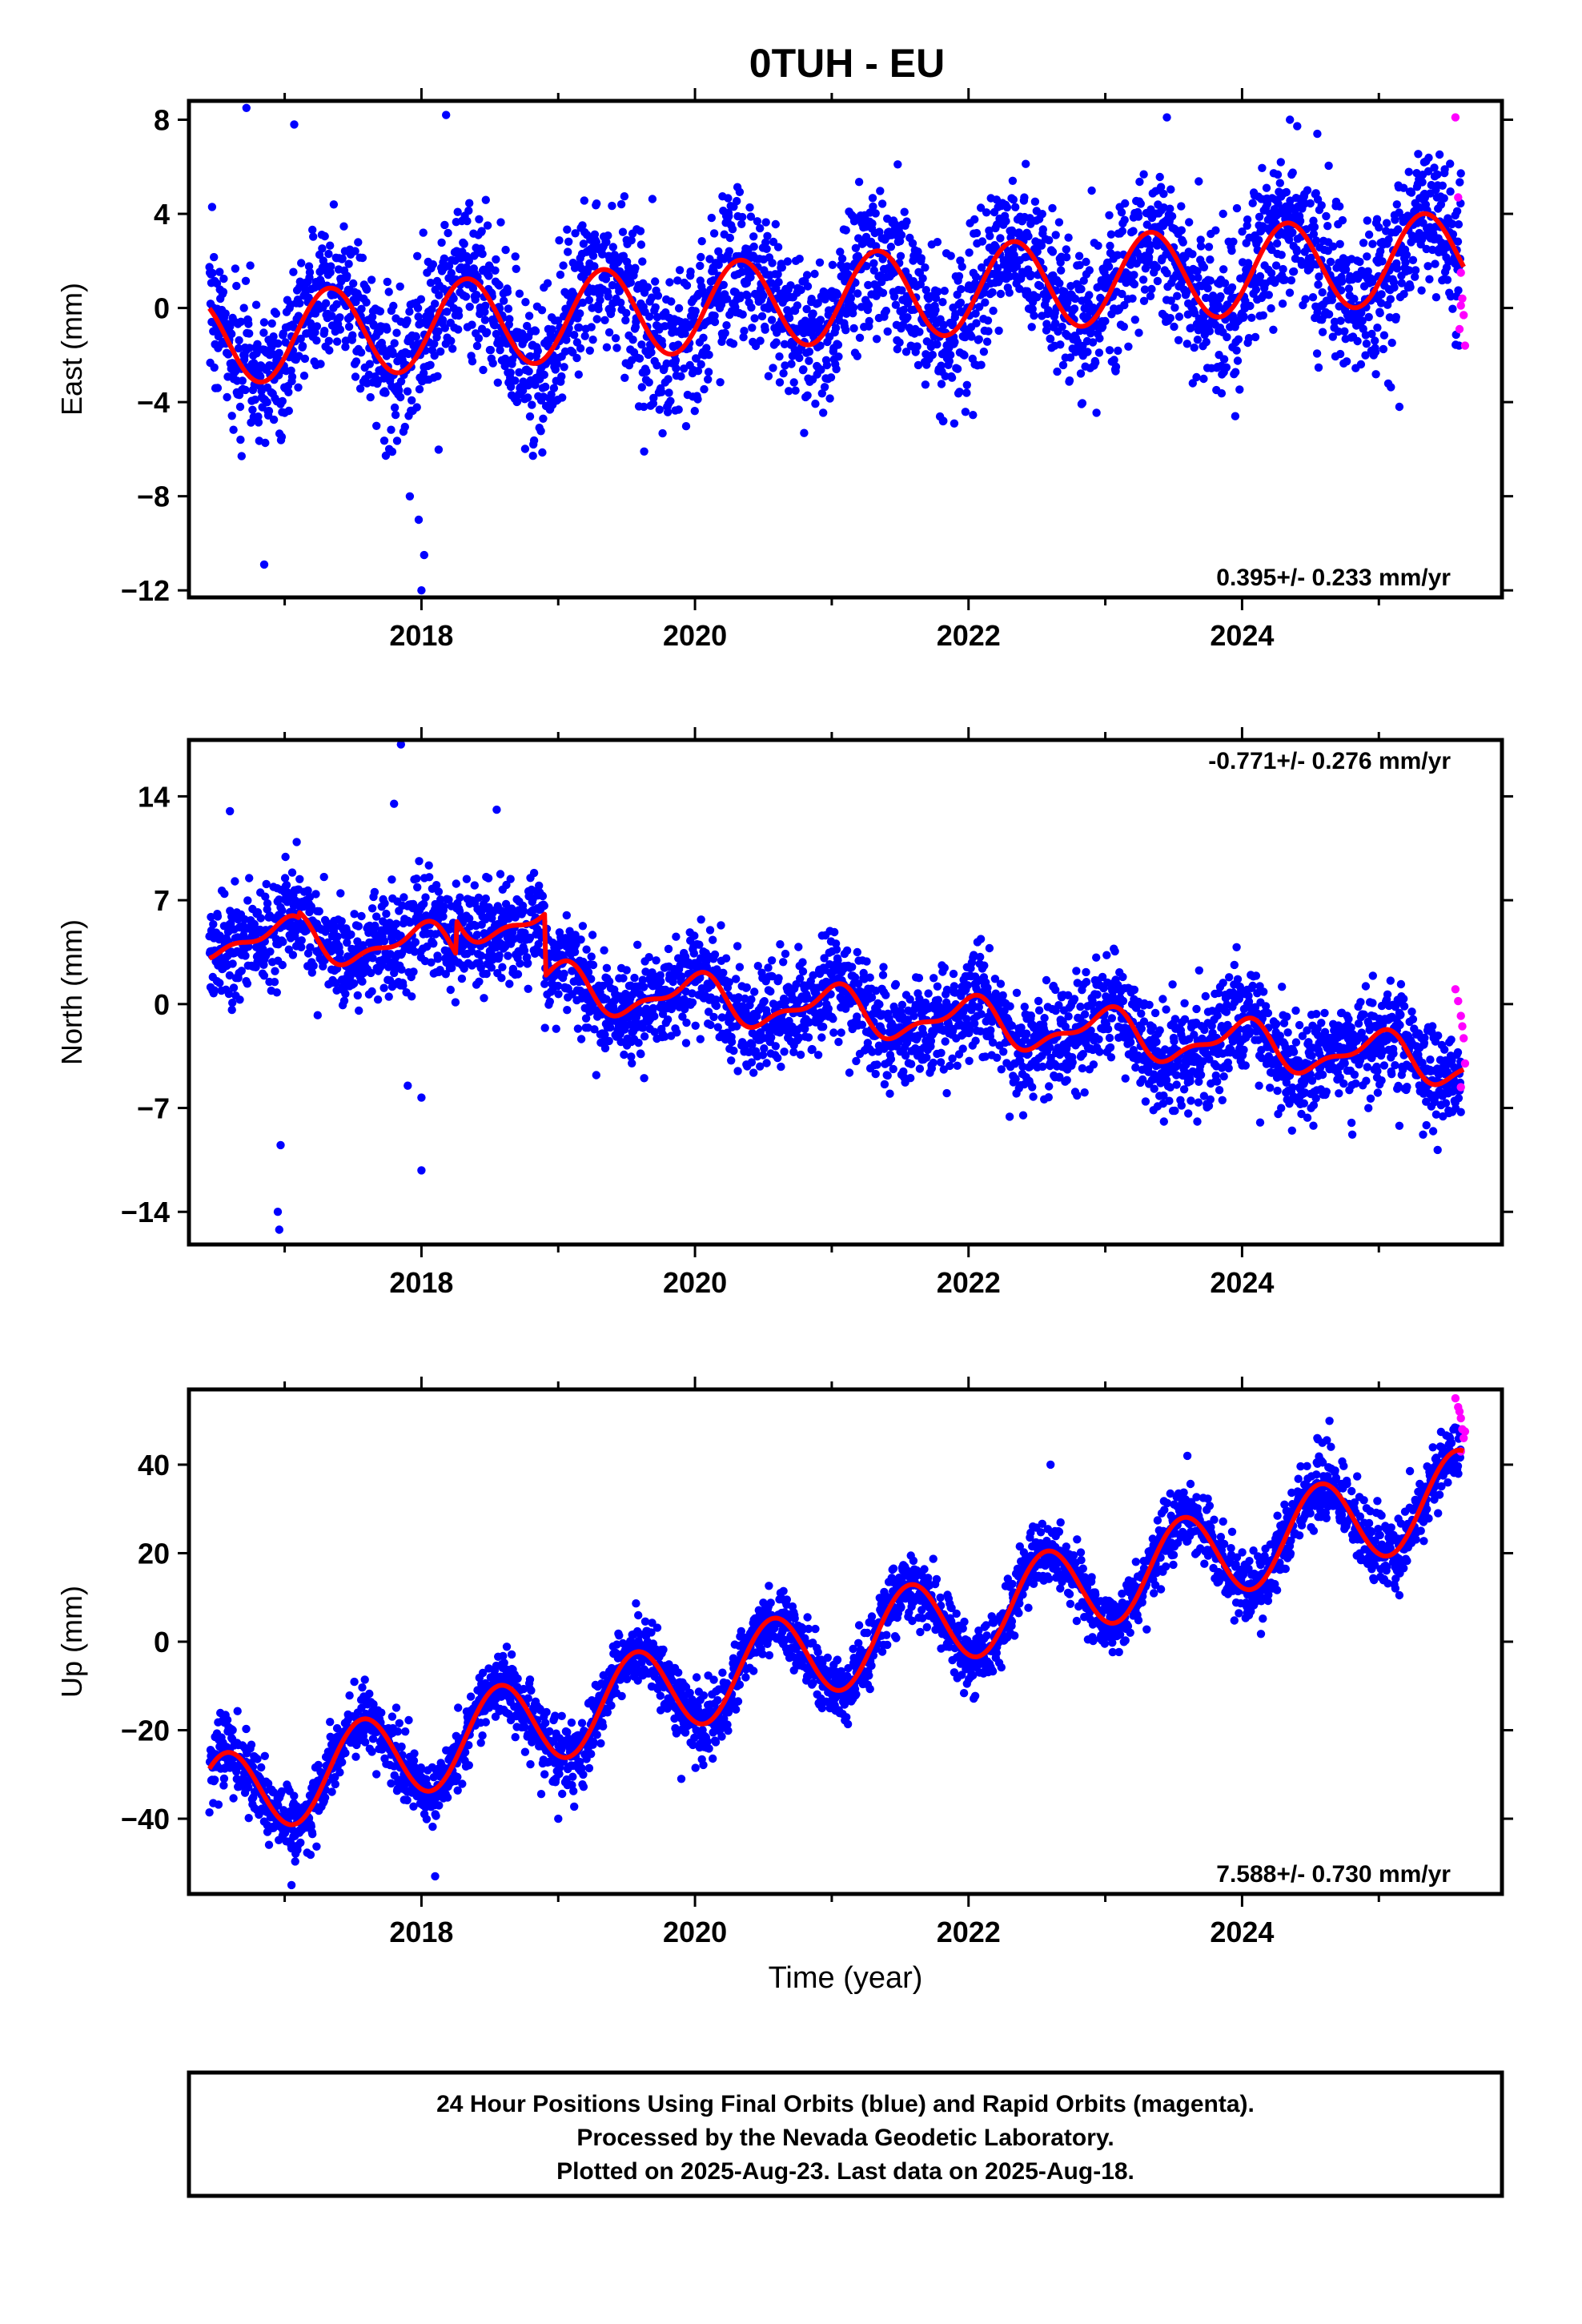  I want to click on east-rapid-orbit-point, so click(1456, 118).